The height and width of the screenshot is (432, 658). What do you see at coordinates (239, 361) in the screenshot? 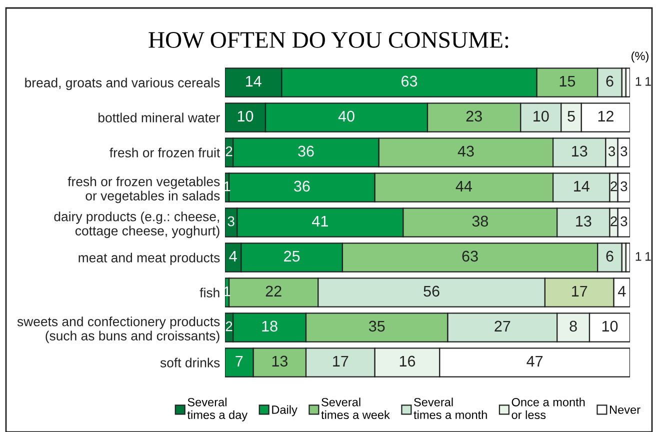
I see `data-label: 7` at bounding box center [239, 361].